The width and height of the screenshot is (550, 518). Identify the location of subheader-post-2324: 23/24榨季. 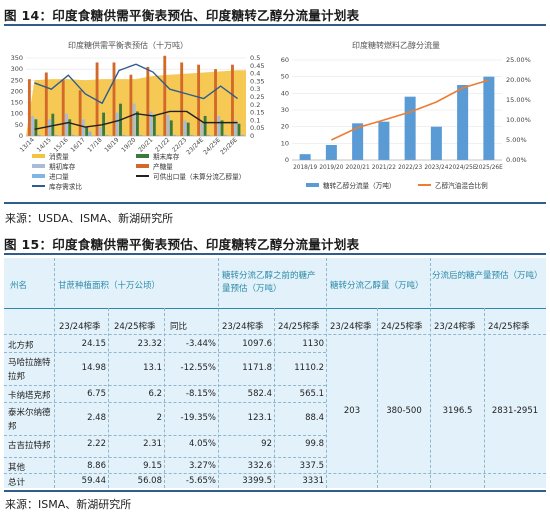
(455, 327).